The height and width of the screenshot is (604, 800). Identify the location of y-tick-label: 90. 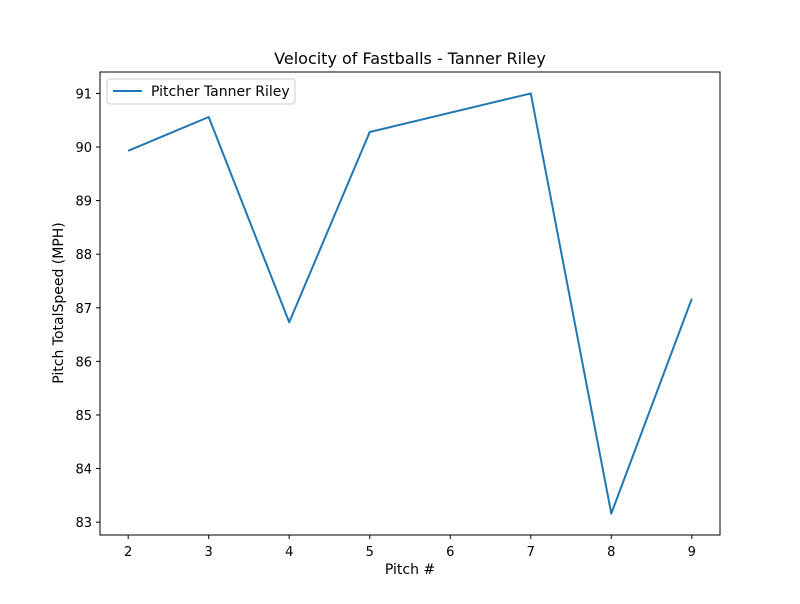
(83, 148).